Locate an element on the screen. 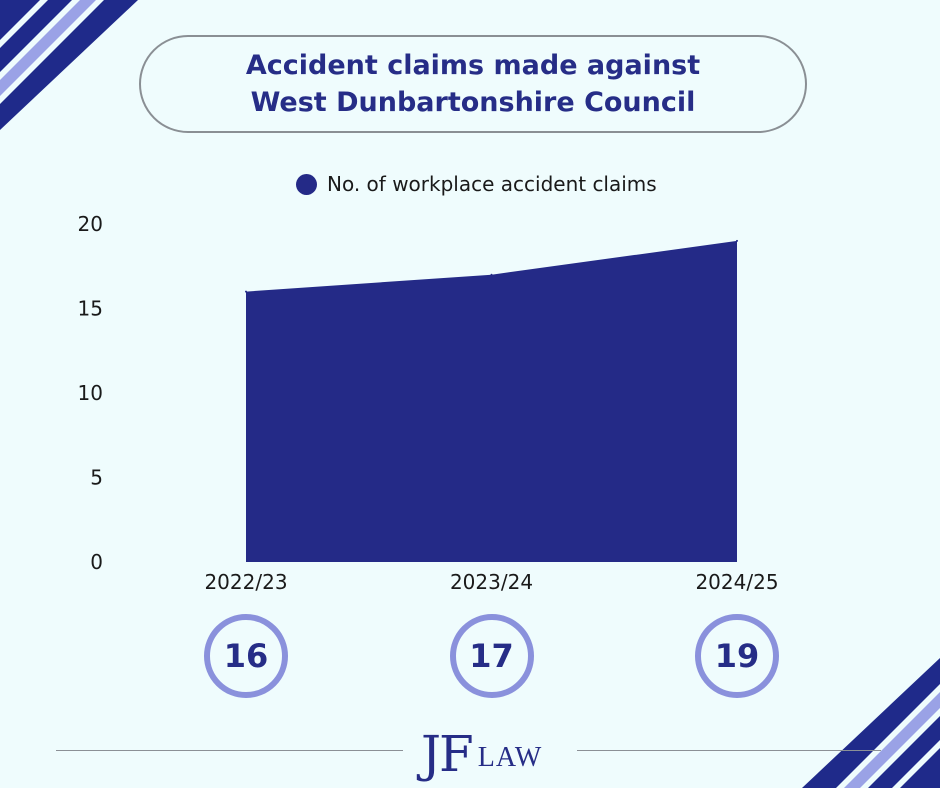 The image size is (940, 788). jf-law-logo: JF LAW is located at coordinates (481, 752).